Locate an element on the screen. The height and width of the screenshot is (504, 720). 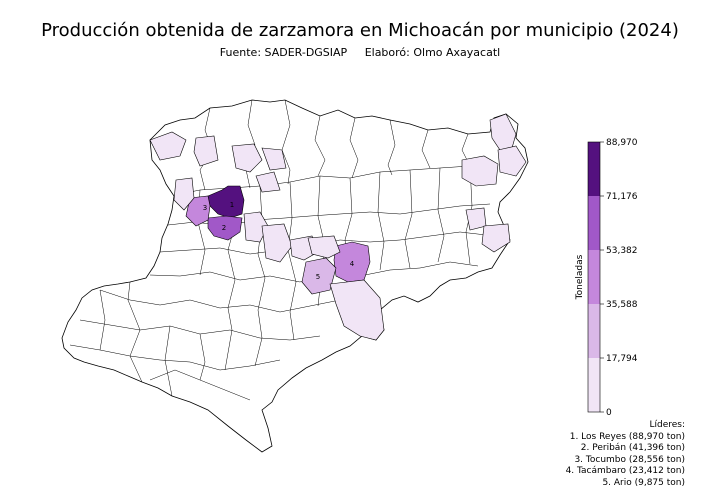
colorbar-tick-5: 88,970 is located at coordinates (622, 143).